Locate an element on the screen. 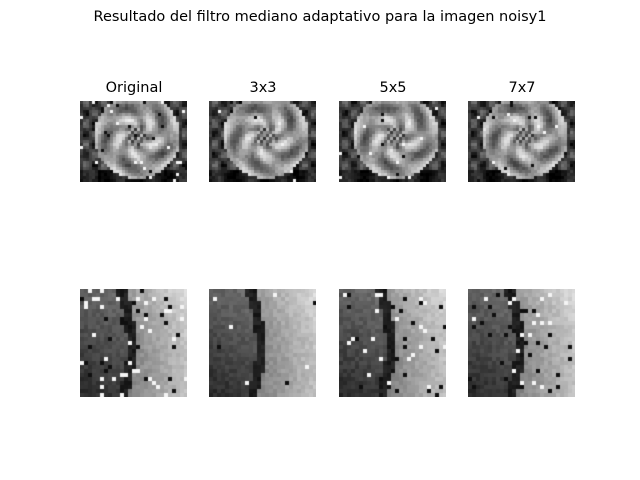 This screenshot has width=640, height=480. column-title-5x5: 5x5 is located at coordinates (393, 88).